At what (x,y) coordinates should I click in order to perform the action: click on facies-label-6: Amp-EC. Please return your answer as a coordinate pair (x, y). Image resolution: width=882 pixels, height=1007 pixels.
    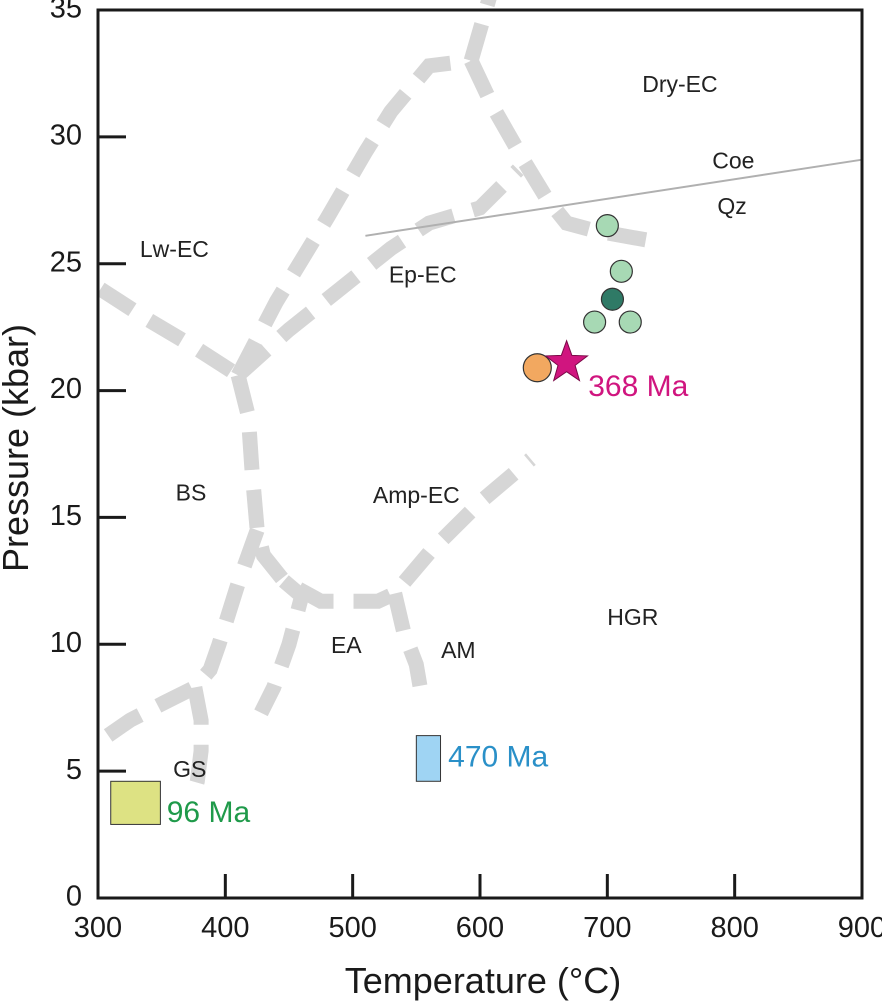
    Looking at the image, I should click on (416, 495).